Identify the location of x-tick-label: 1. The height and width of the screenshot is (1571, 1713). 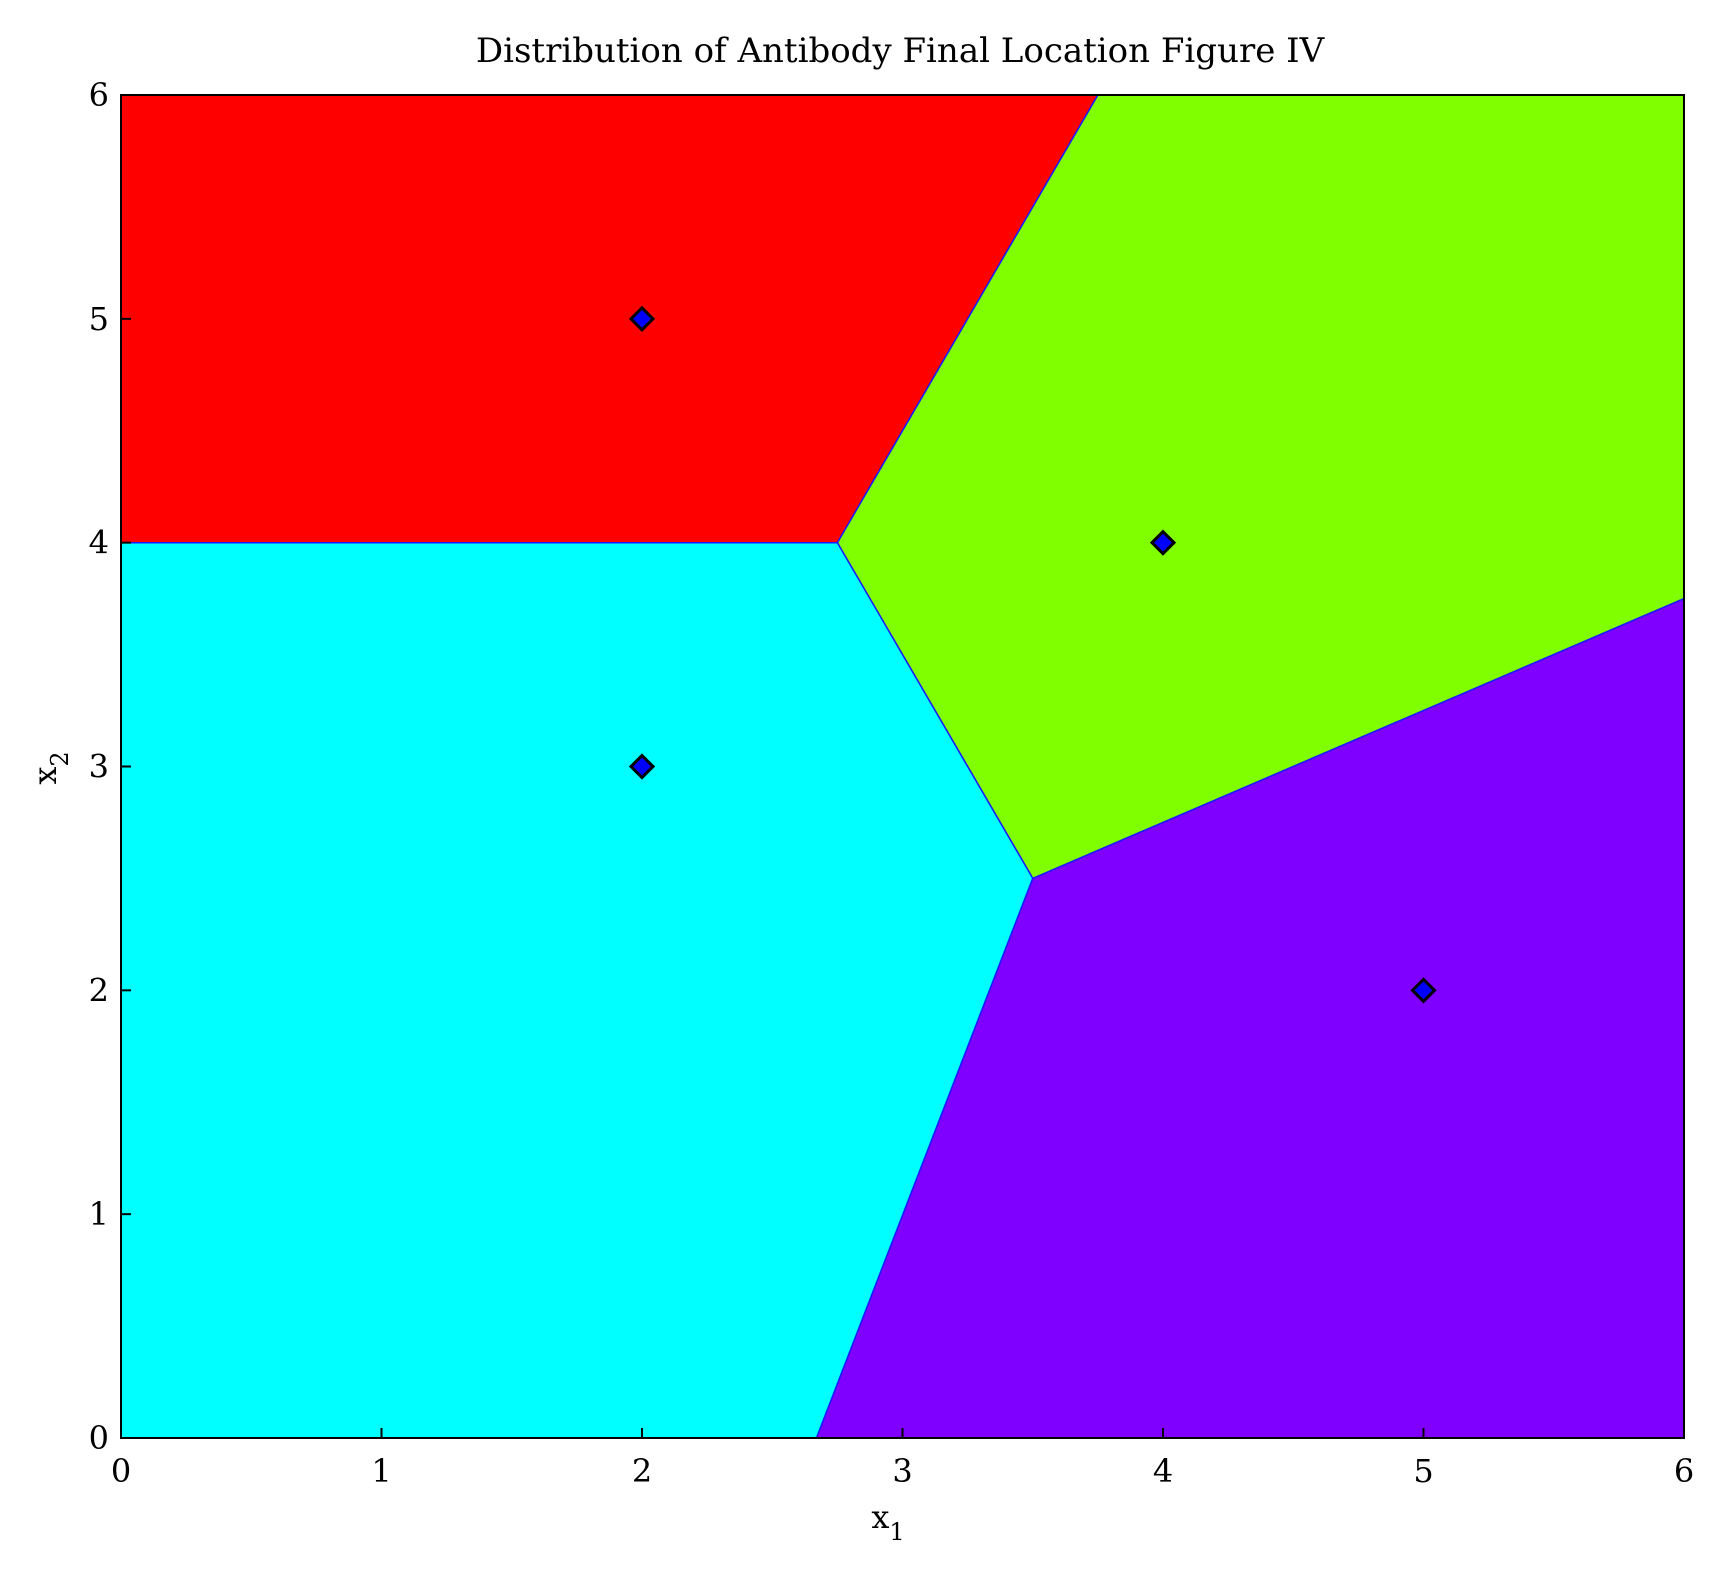
(381, 1471).